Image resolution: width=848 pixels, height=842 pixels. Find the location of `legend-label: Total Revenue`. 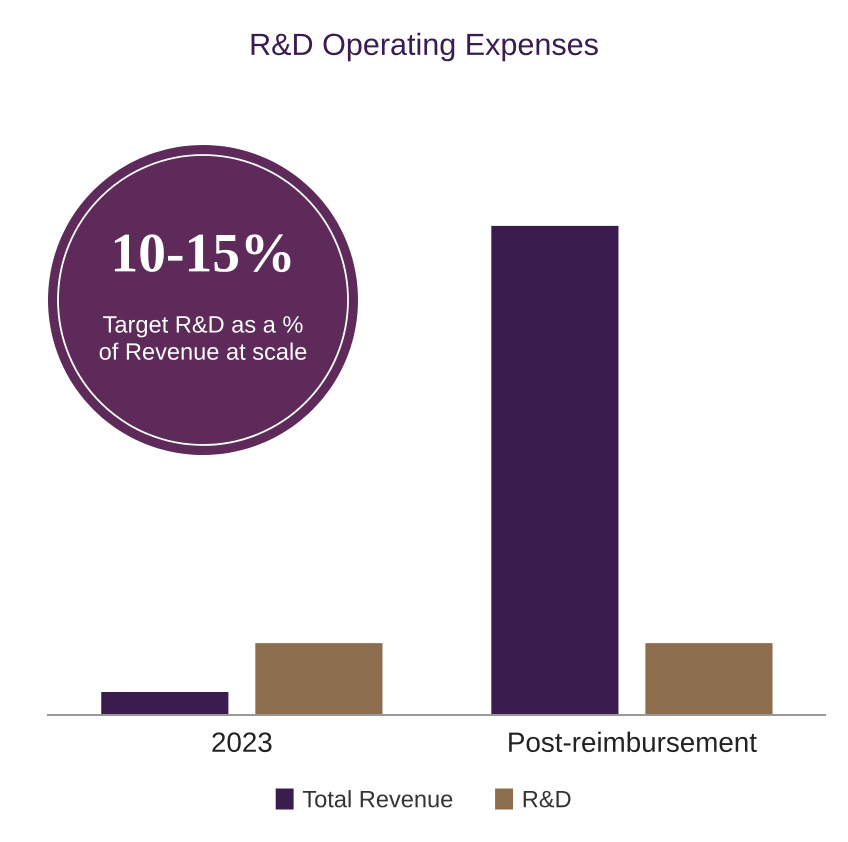

legend-label: Total Revenue is located at coordinates (377, 799).